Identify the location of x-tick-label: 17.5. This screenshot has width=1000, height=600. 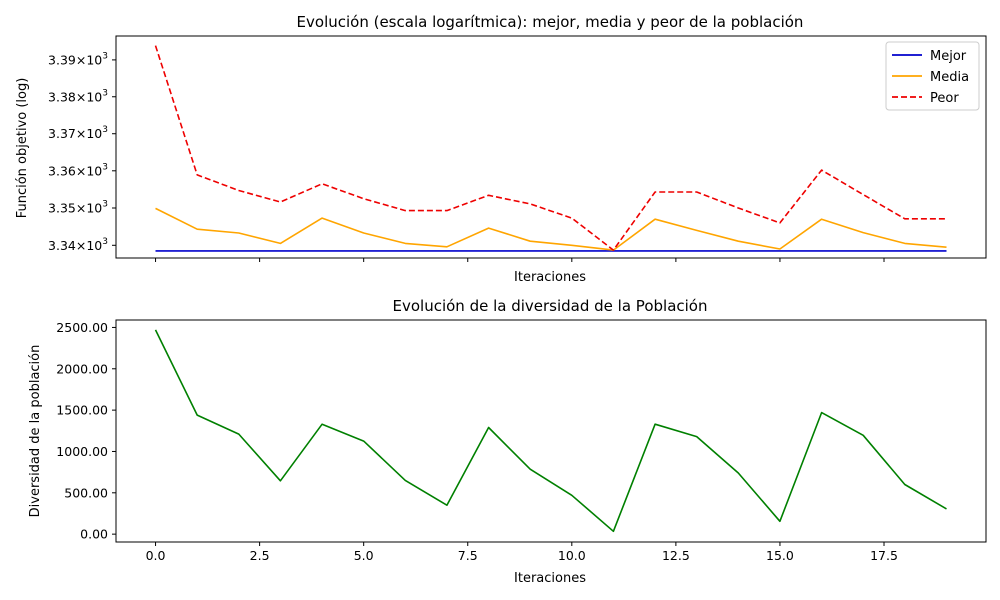
(884, 555).